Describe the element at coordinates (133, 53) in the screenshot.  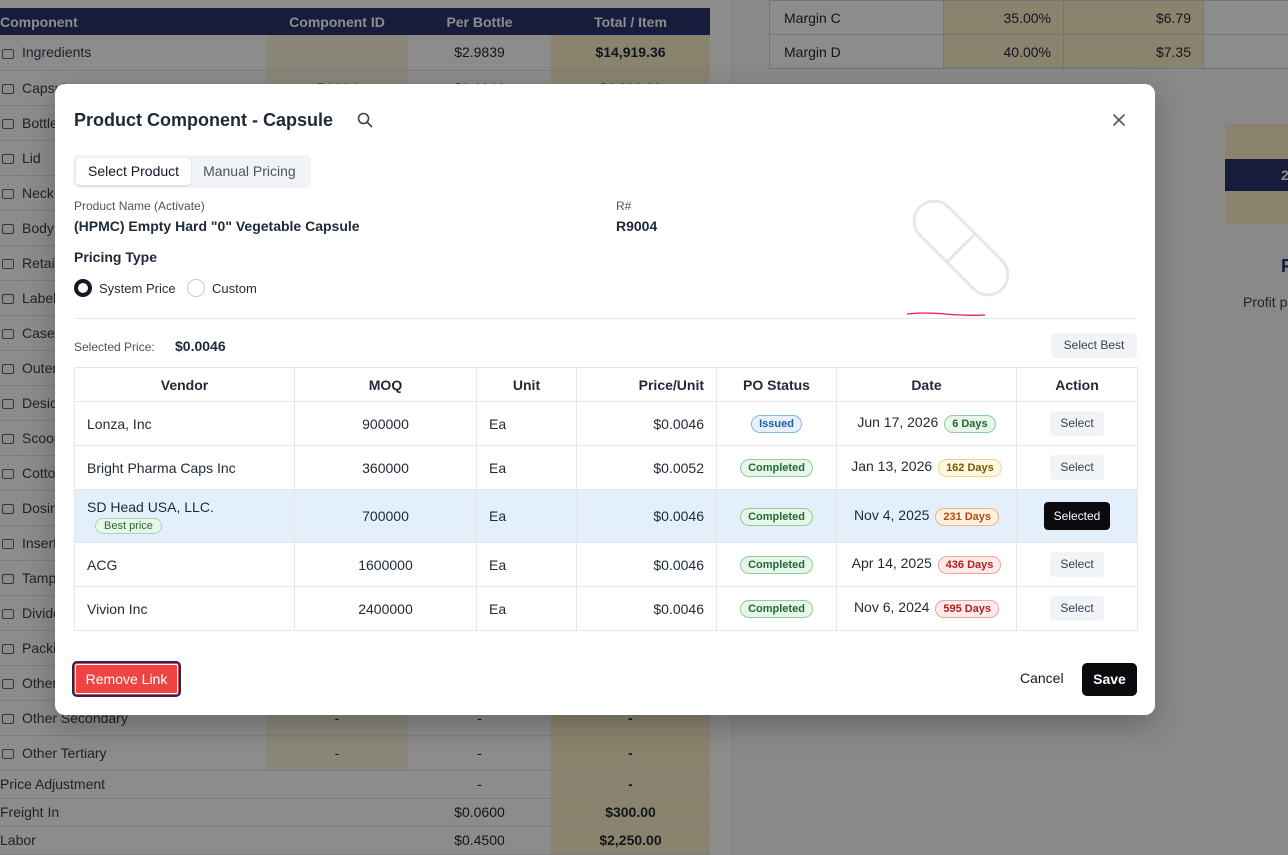
I see `component-name: Ingredients` at that location.